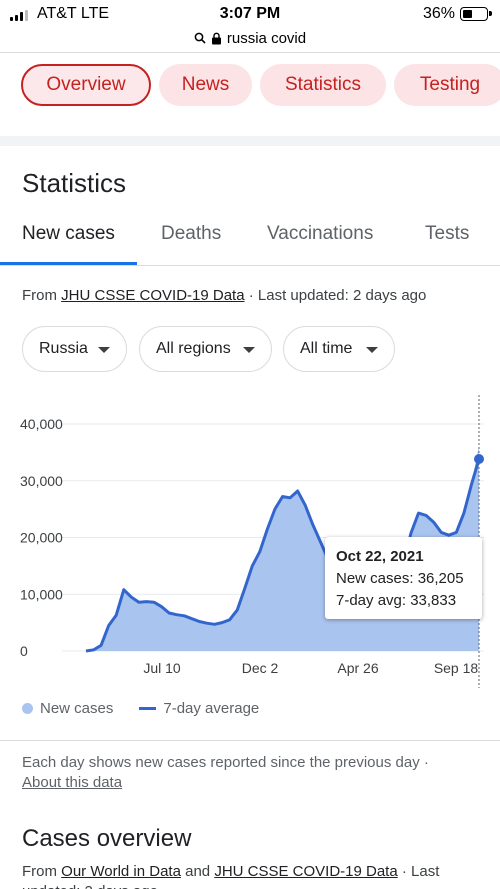  Describe the element at coordinates (211, 708) in the screenshot. I see `legend-average: 7-day average` at that location.